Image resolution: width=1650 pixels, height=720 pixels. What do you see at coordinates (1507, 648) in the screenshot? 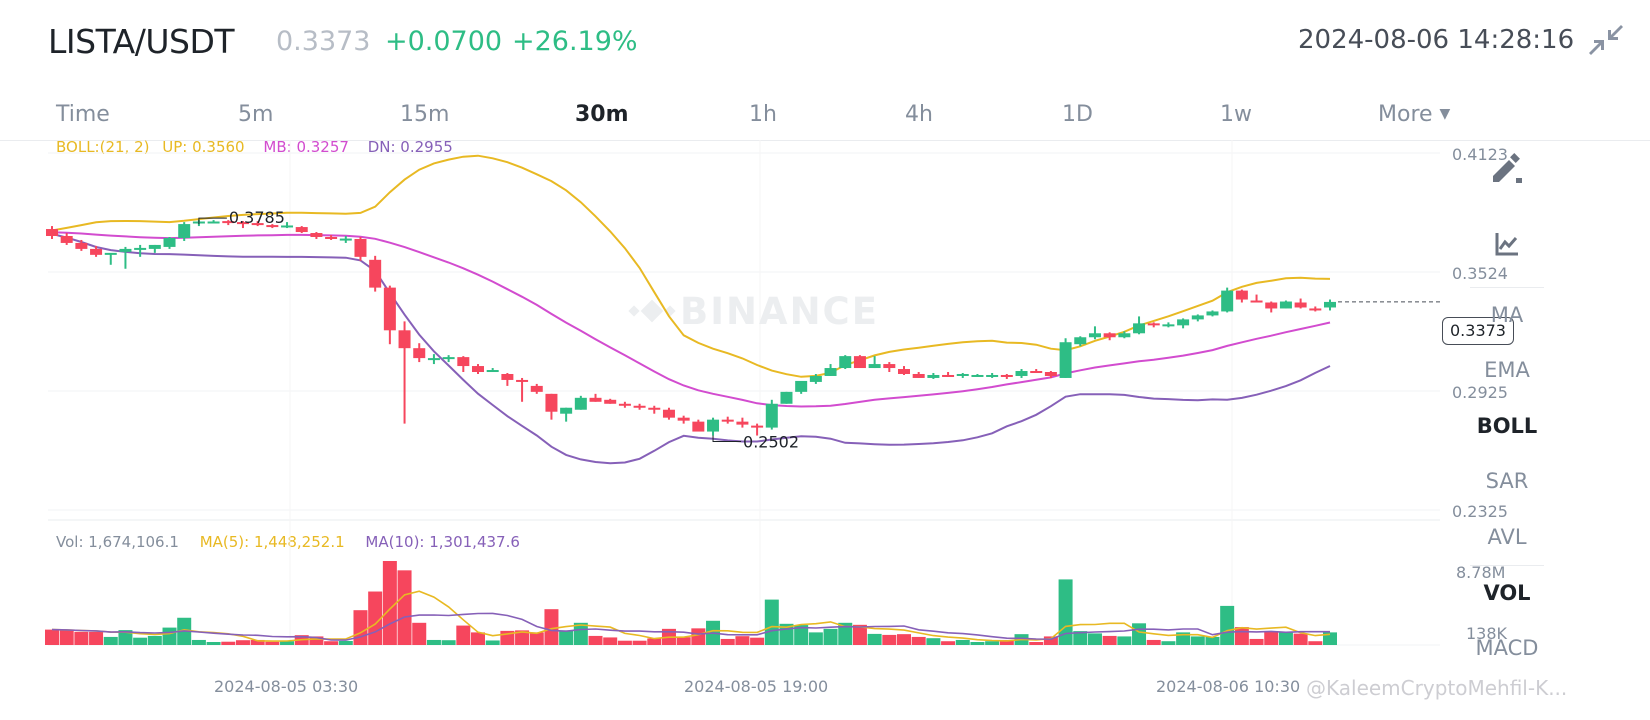
I see `indicator-macd: MACD` at bounding box center [1507, 648].